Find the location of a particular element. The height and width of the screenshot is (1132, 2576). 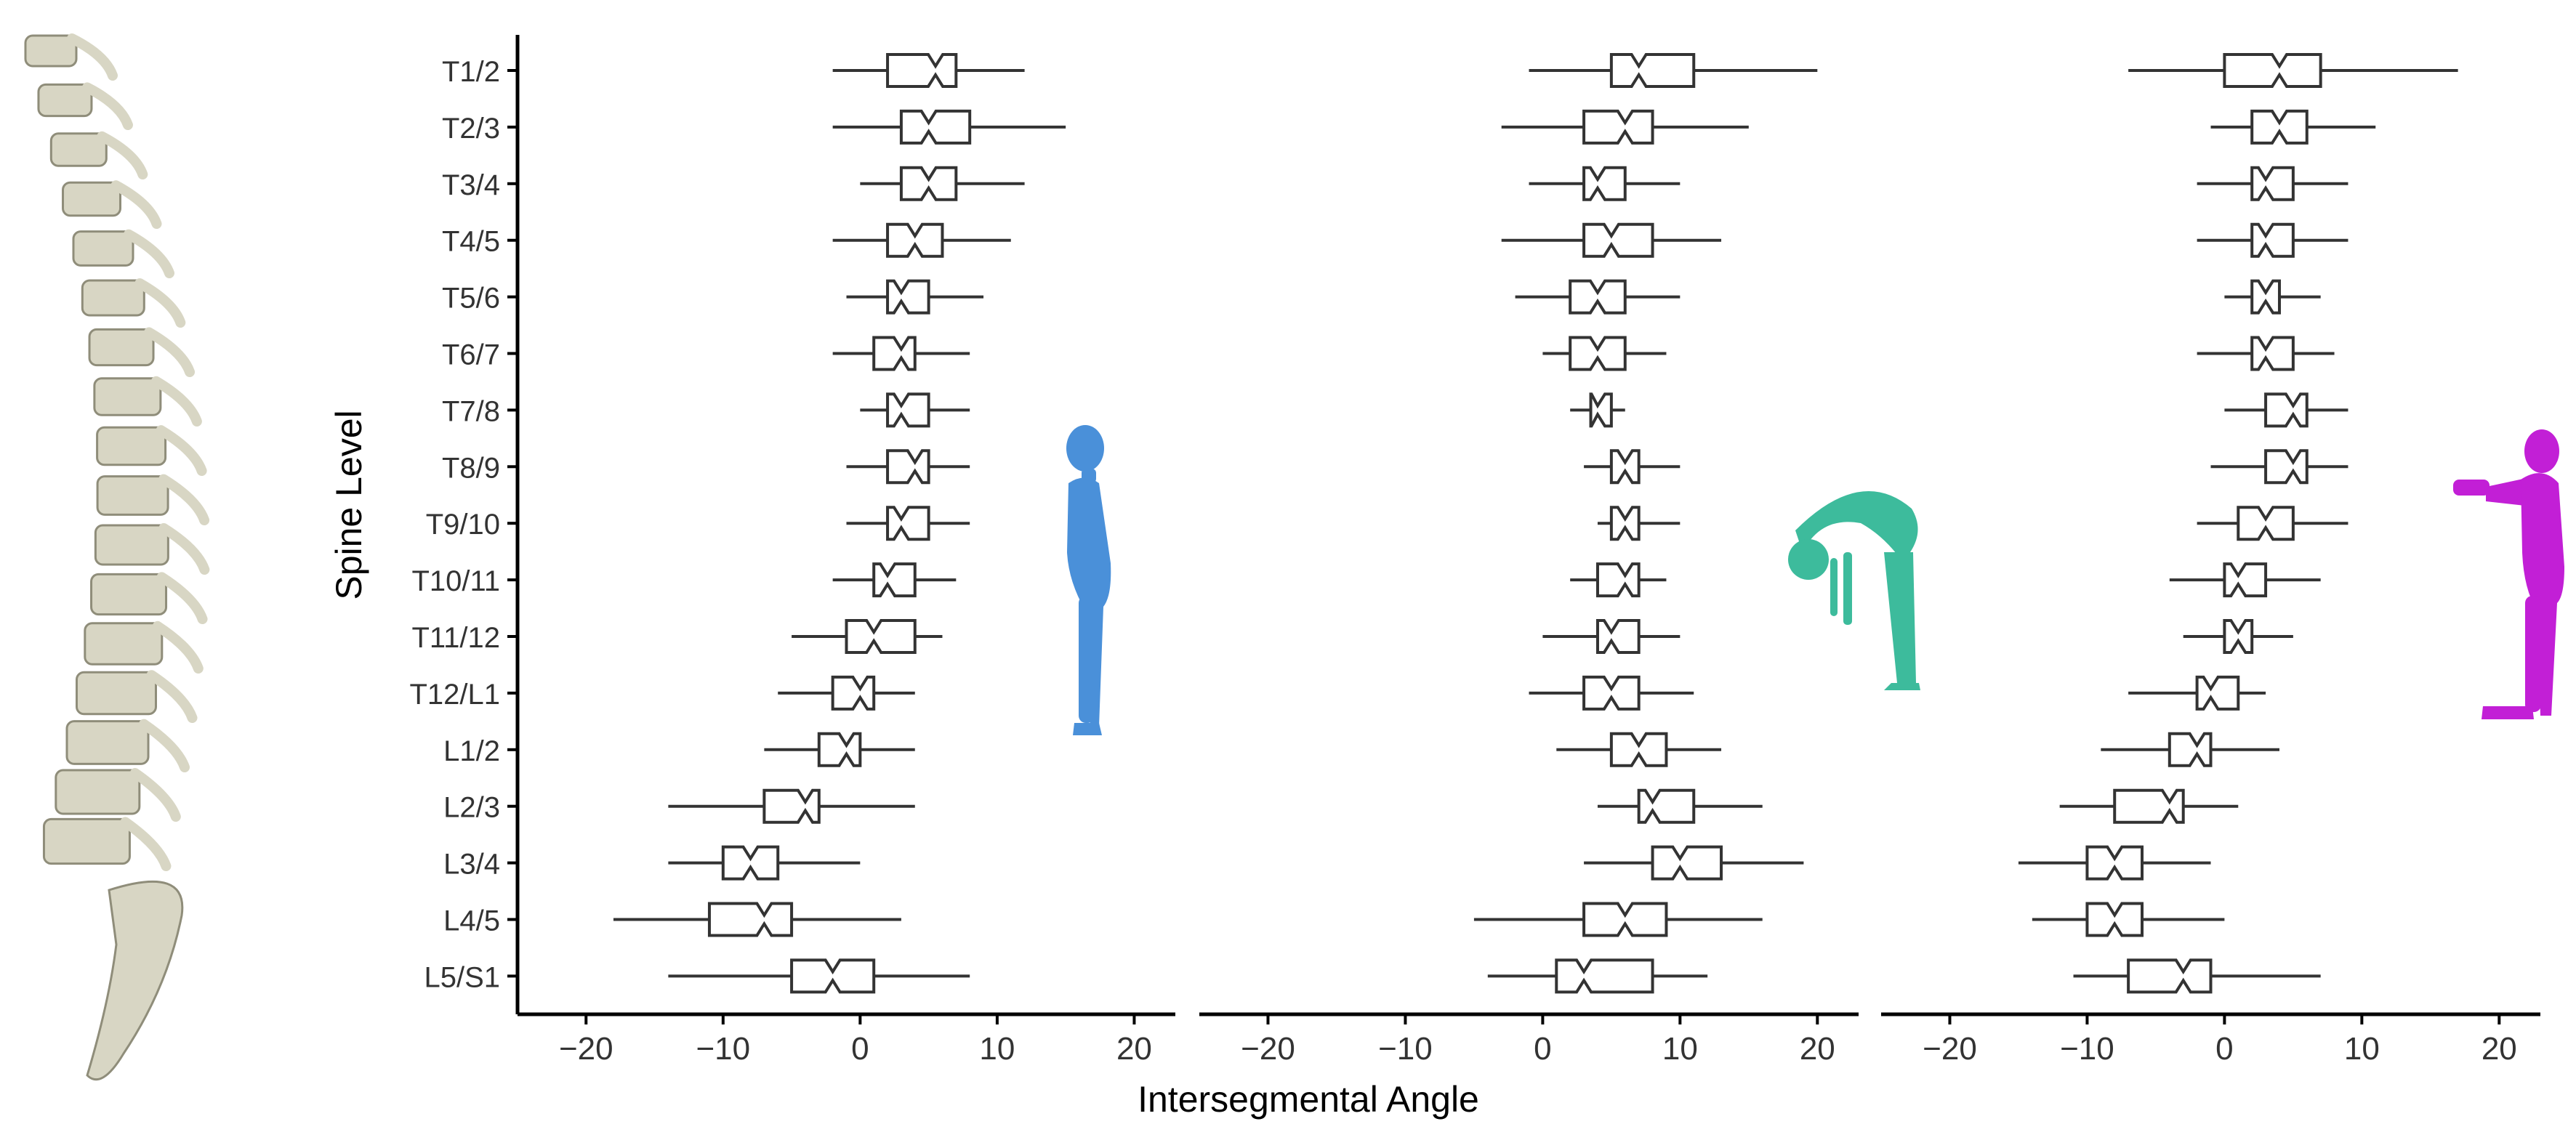

y-tick-label: L4/5 is located at coordinates (471, 921).